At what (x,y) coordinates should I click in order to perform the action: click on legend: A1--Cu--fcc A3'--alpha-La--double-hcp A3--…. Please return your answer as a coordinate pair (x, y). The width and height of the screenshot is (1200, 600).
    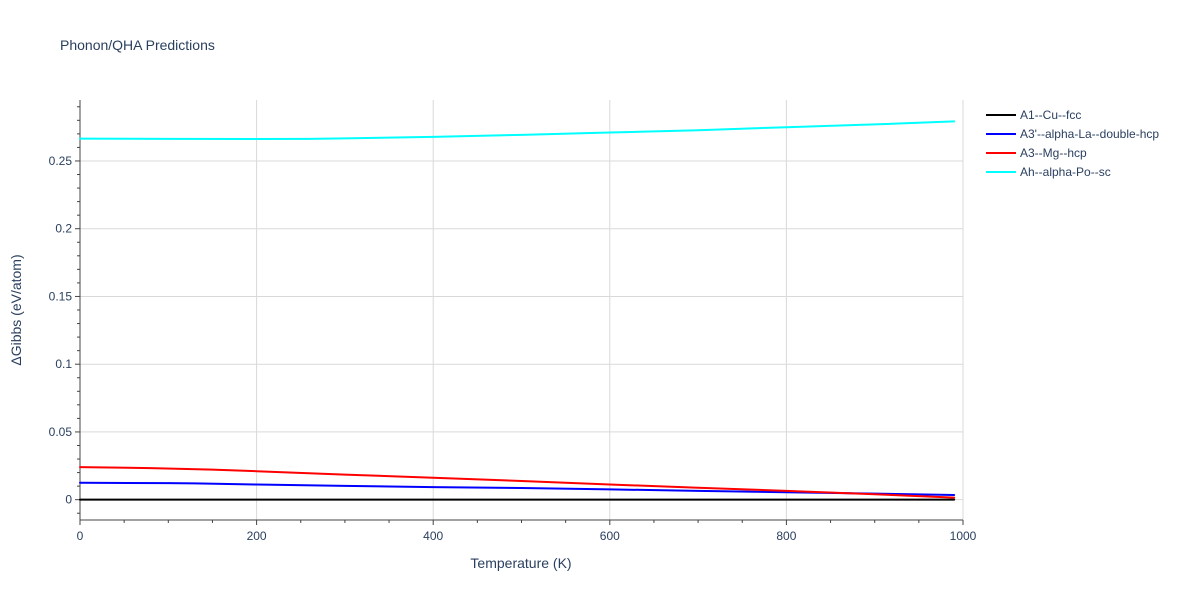
    Looking at the image, I should click on (1072, 143).